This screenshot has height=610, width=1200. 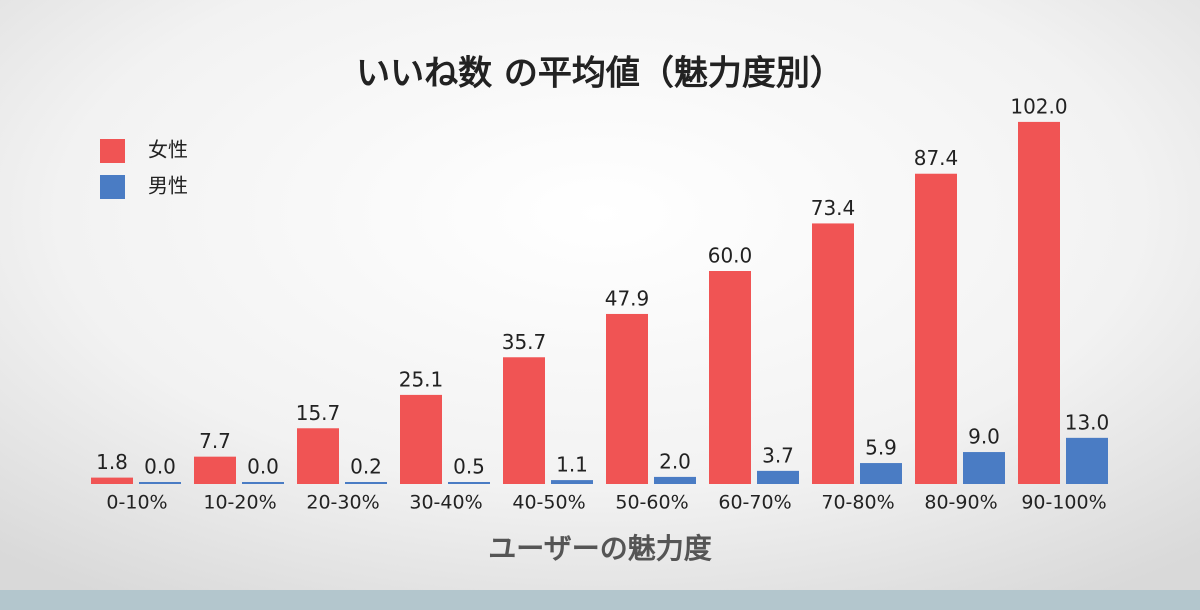 I want to click on x-tick-label: 60-70%, so click(x=754, y=503).